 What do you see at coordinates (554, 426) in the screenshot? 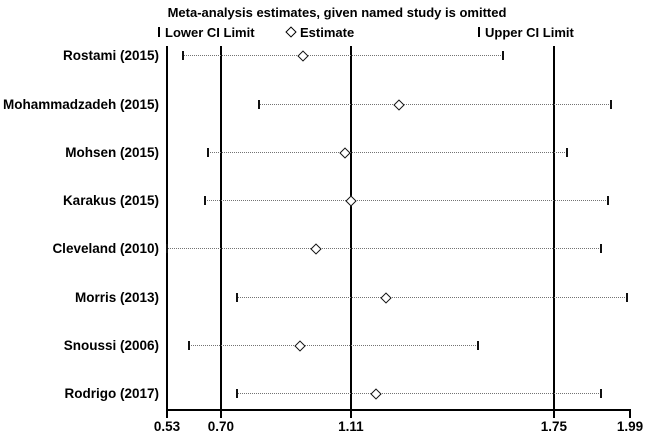
I see `axis-tick-label: 1.75` at bounding box center [554, 426].